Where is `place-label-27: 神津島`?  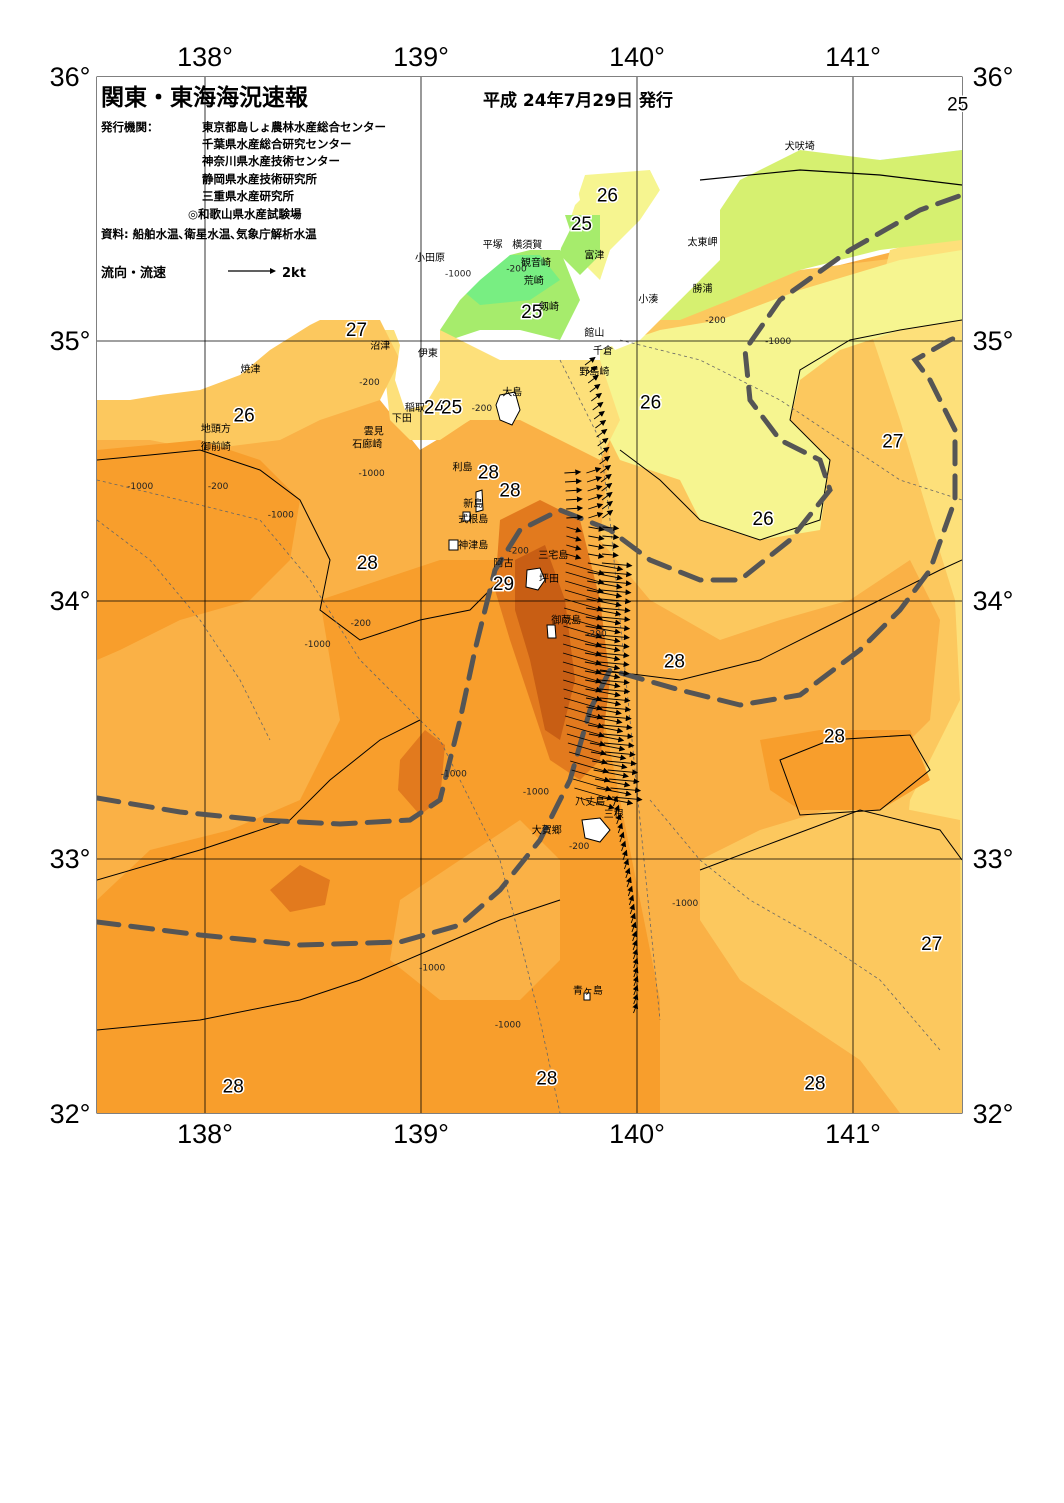
place-label-27: 神津島 is located at coordinates (473, 544).